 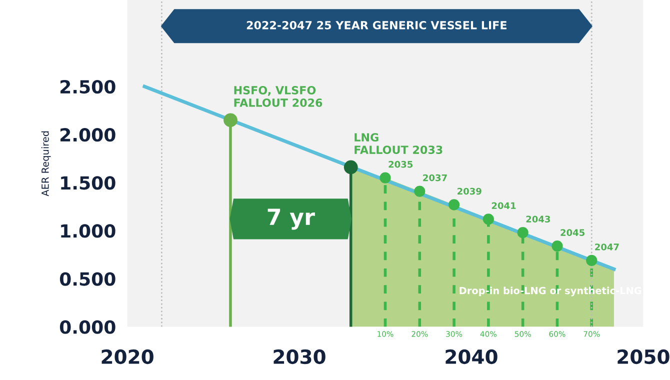 I want to click on y-tick-label: 0.500, so click(x=88, y=279).